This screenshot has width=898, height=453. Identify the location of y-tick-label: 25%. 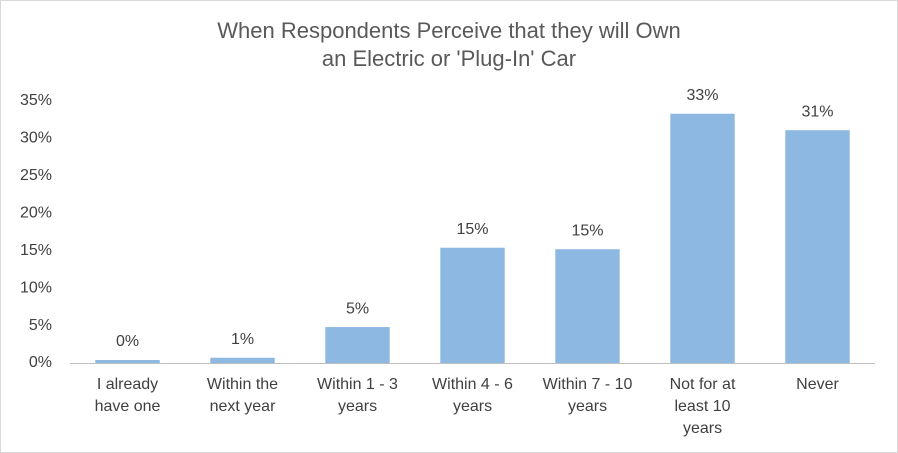
(36, 175).